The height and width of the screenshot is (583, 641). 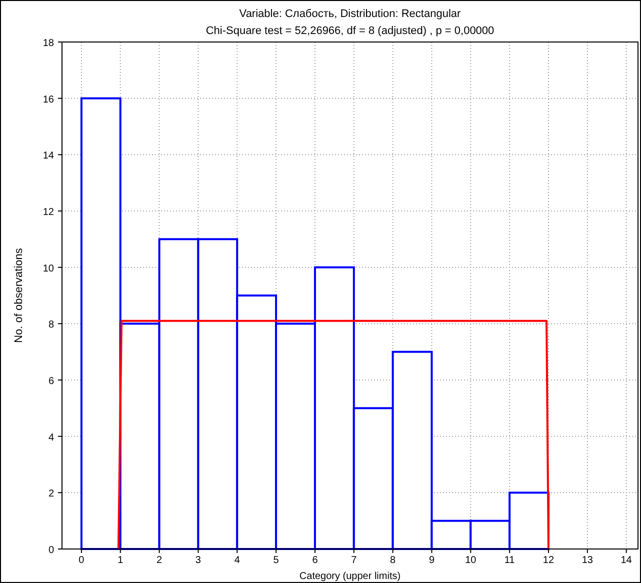 What do you see at coordinates (237, 560) in the screenshot?
I see `x-tick-label: 4` at bounding box center [237, 560].